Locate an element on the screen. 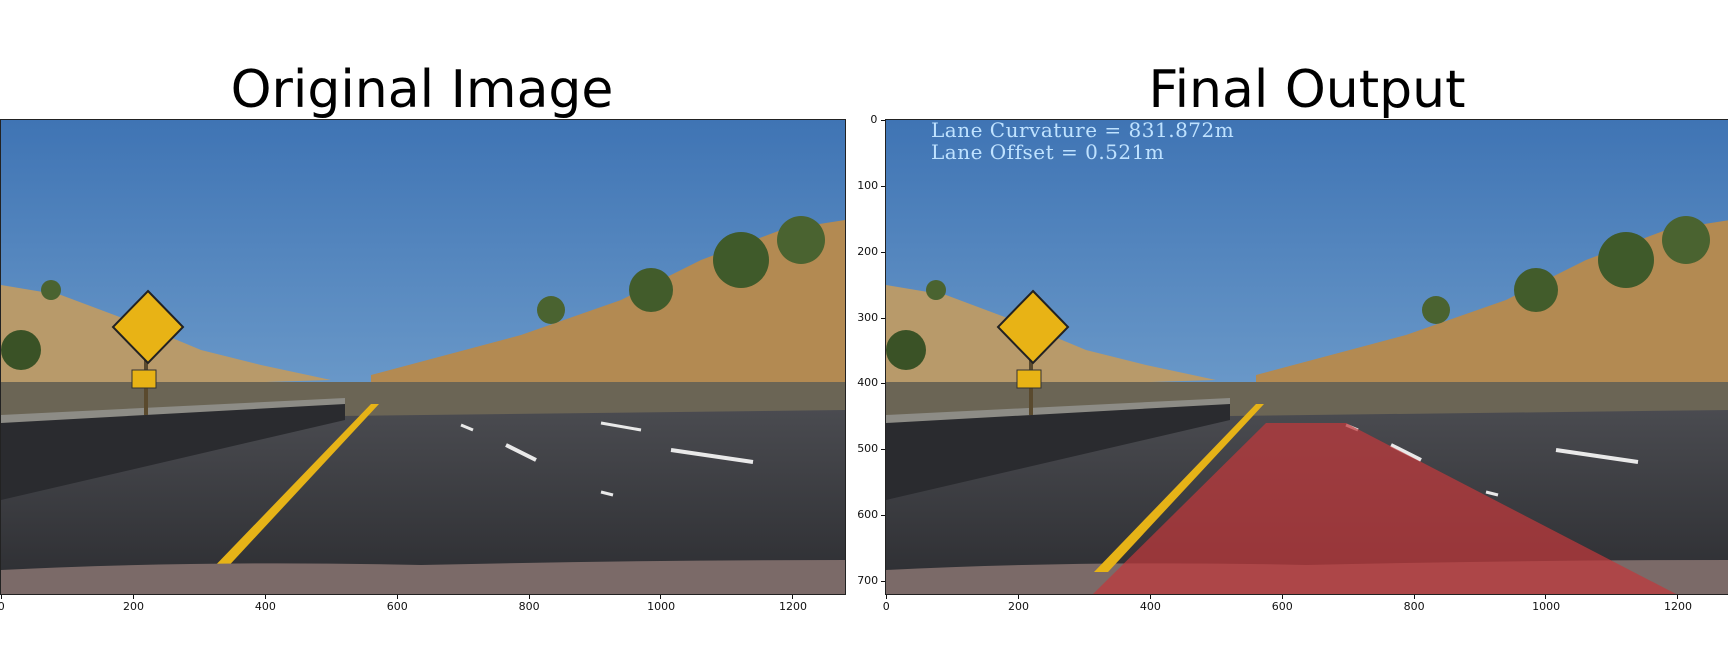 Image resolution: width=1728 pixels, height=648 pixels. y-tick-label: 600 is located at coordinates (868, 514).